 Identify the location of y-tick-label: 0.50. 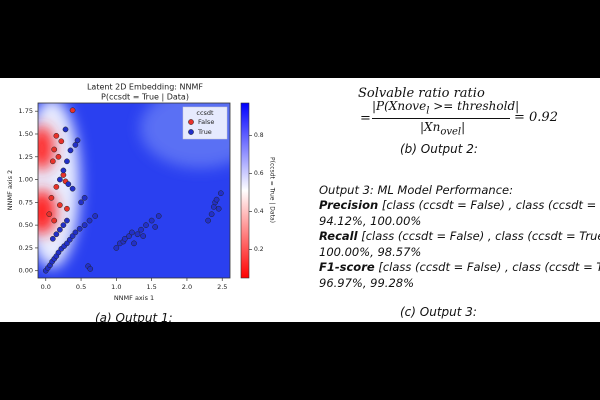
(26, 225).